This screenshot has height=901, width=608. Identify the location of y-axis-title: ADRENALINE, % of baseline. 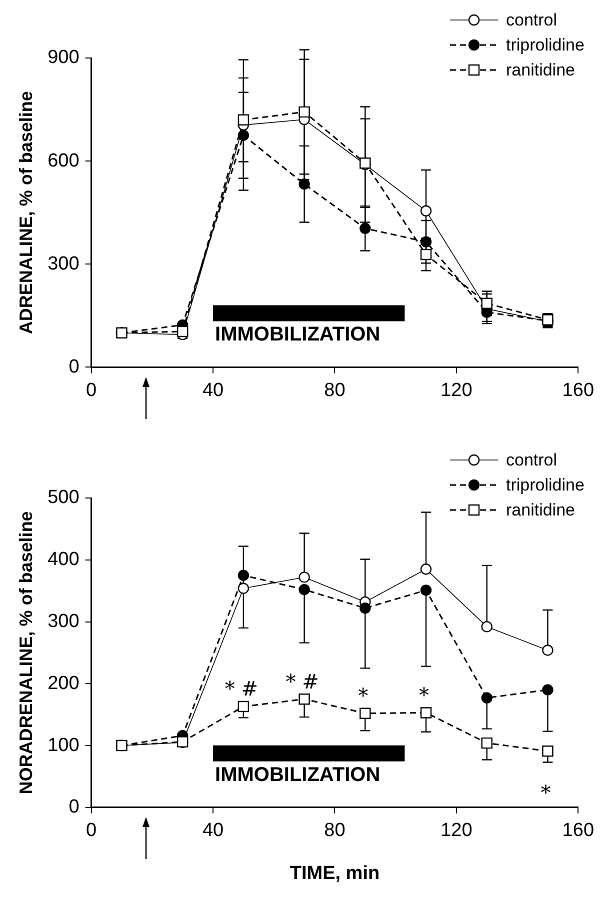
(26, 212).